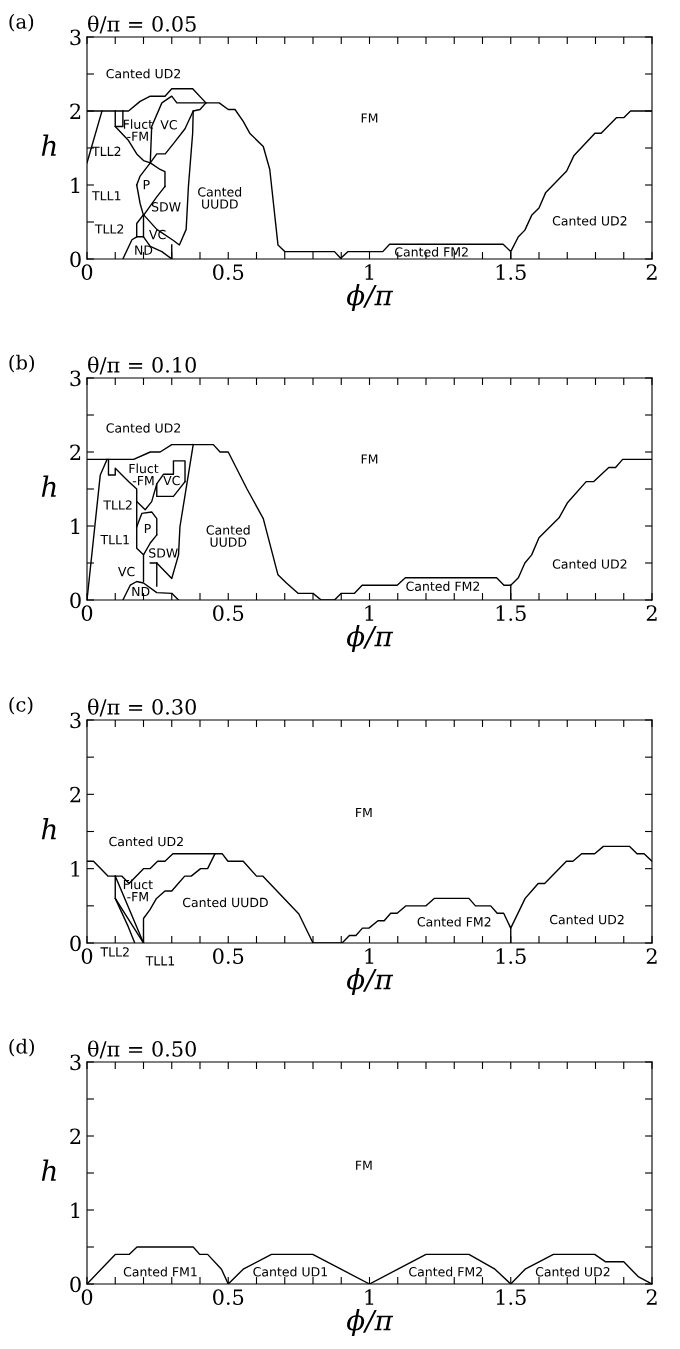 This screenshot has height=1349, width=680. Describe the element at coordinates (21, 1047) in the screenshot. I see `text: (d)` at that location.